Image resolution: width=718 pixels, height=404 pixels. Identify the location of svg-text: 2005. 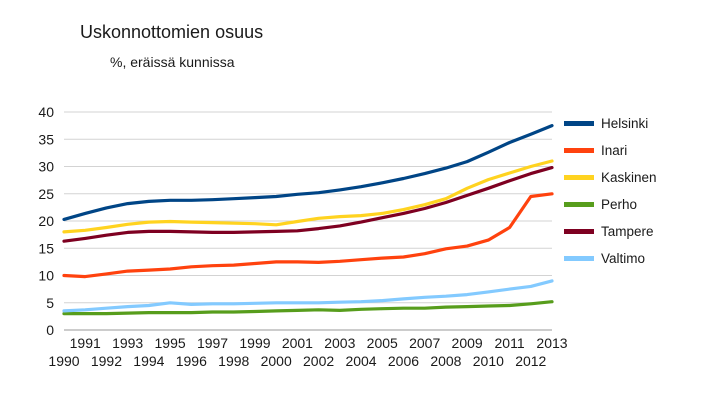
(382, 343).